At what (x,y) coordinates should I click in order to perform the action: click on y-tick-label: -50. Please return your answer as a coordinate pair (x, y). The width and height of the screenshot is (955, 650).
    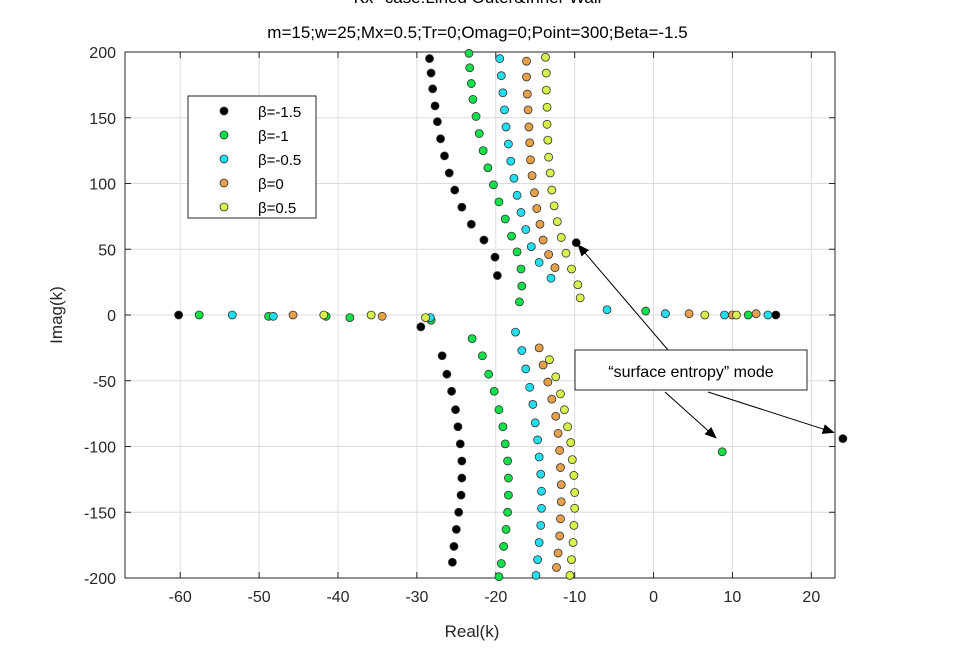
    Looking at the image, I should click on (104, 382).